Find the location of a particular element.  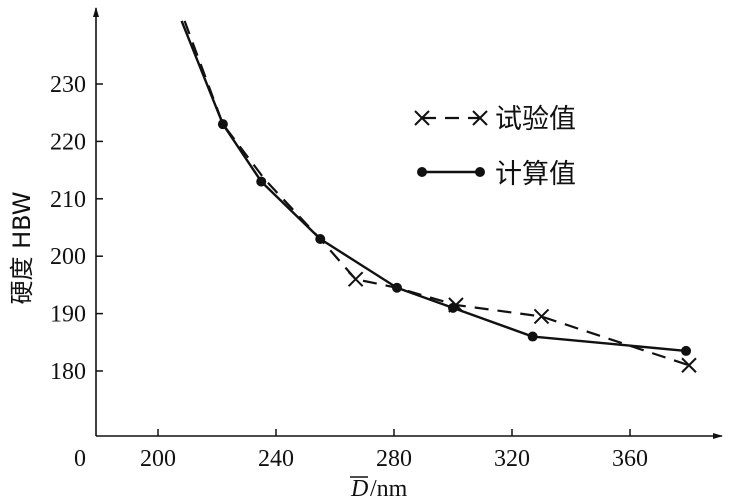

y-tick-label: 190 is located at coordinates (68, 315).